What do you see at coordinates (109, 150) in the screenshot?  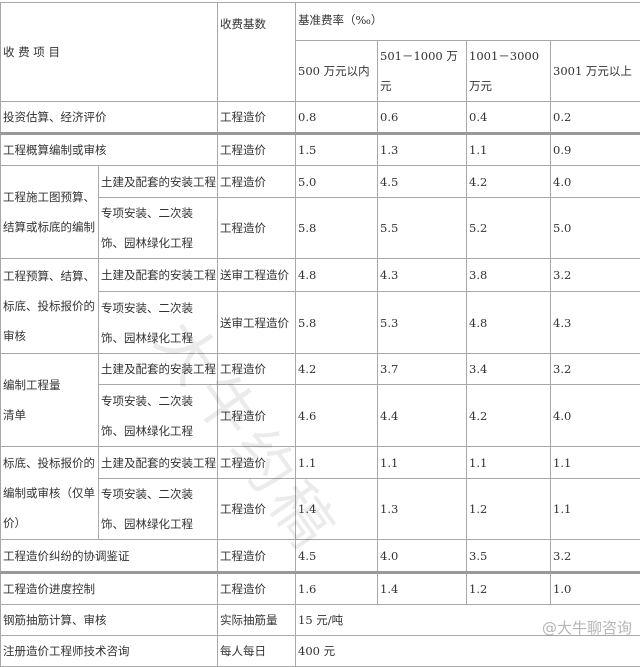 I see `item: 工程概算编制或审核` at bounding box center [109, 150].